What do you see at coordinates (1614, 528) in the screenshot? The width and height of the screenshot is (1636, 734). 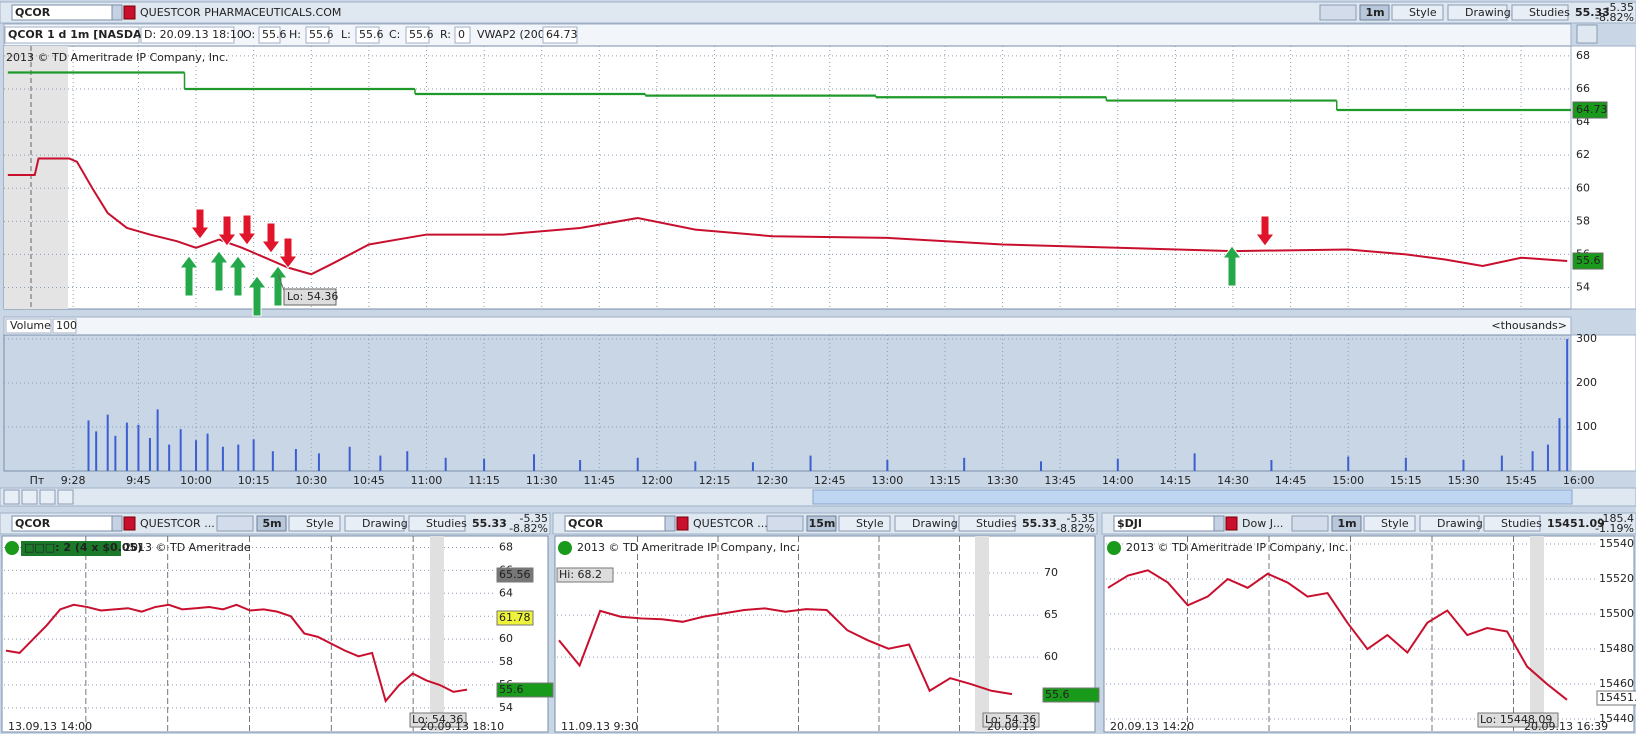 I see `change-pct: -1.19%` at bounding box center [1614, 528].